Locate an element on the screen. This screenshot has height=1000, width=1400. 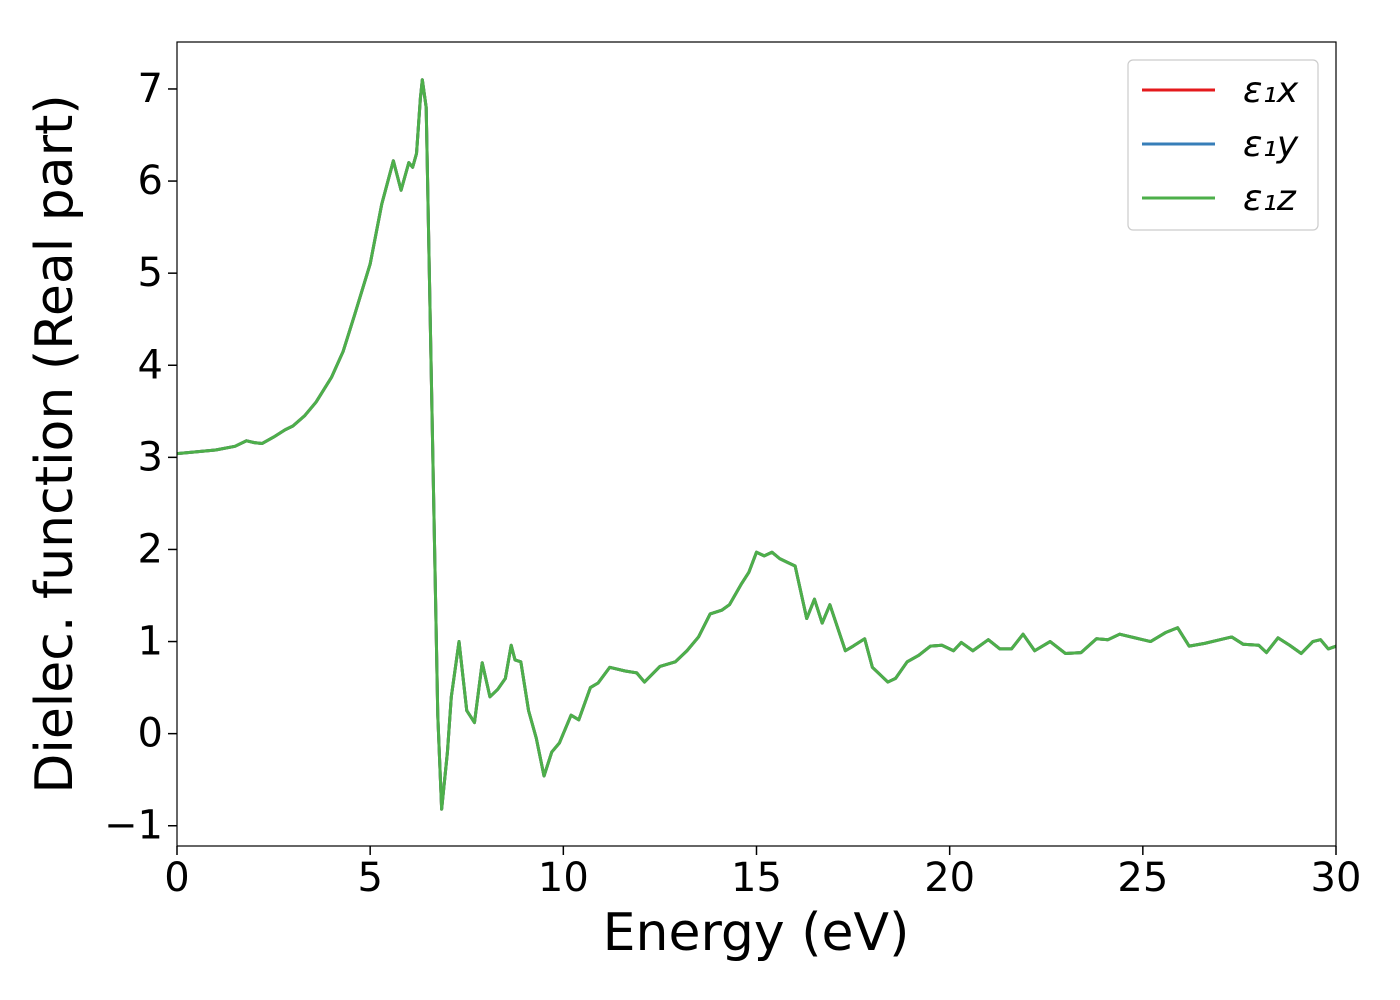
y-axis-label: Dielec. function (Real part) is located at coordinates (55, 443).